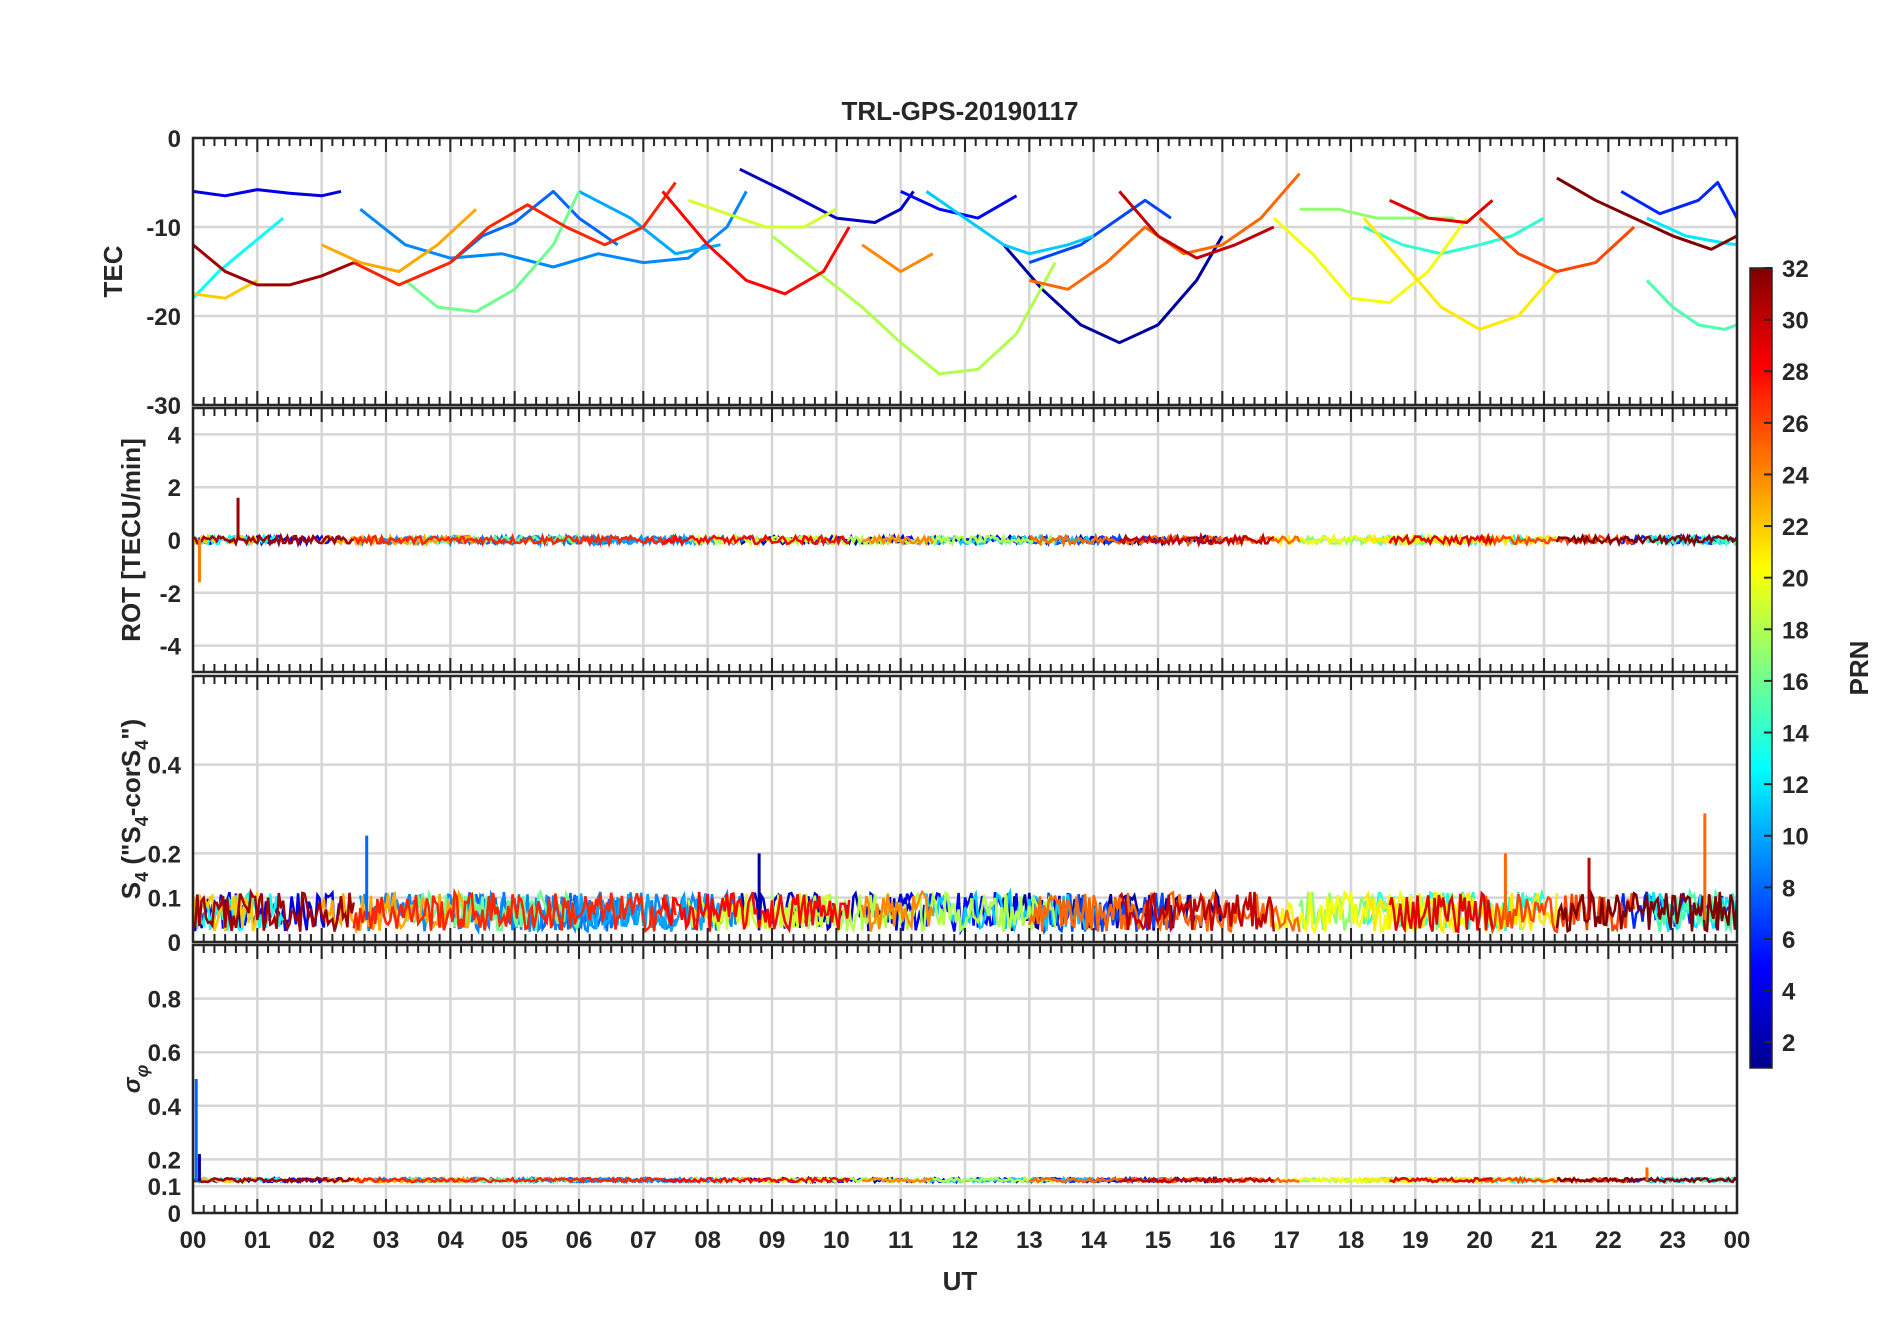 This screenshot has width=1902, height=1330. I want to click on x-tick-label: 05, so click(514, 1240).